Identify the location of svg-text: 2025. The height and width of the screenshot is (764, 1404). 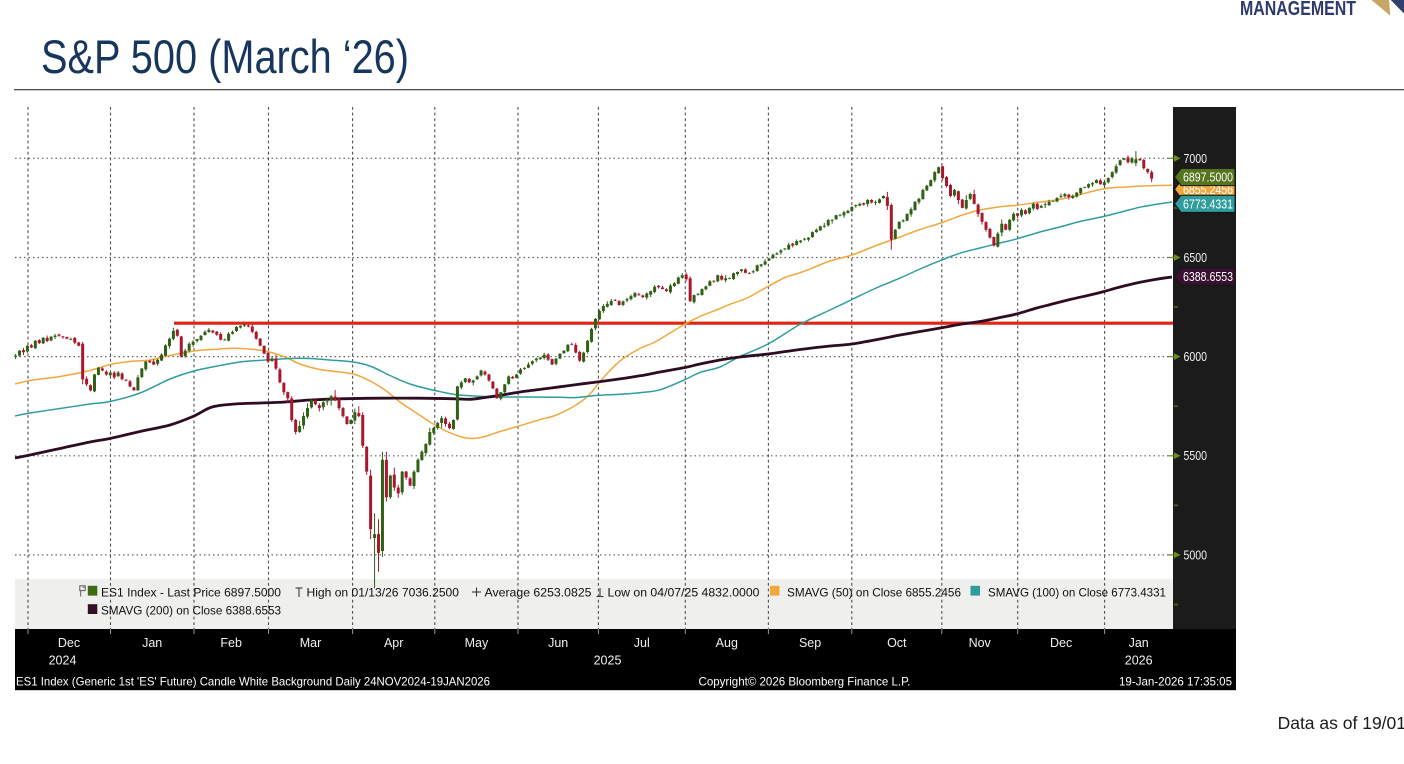
(608, 661).